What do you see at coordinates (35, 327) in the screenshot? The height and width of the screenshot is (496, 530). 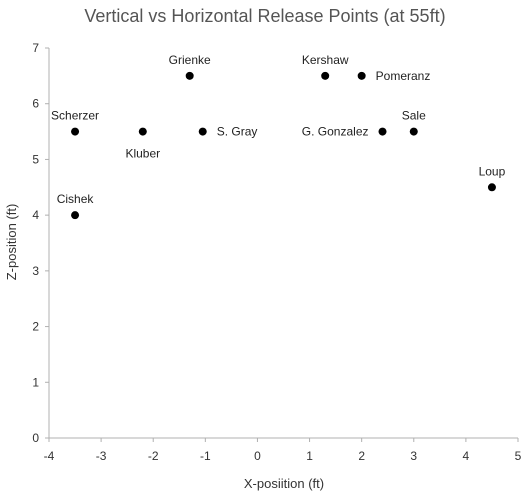 I see `y-tick-label: 2` at bounding box center [35, 327].